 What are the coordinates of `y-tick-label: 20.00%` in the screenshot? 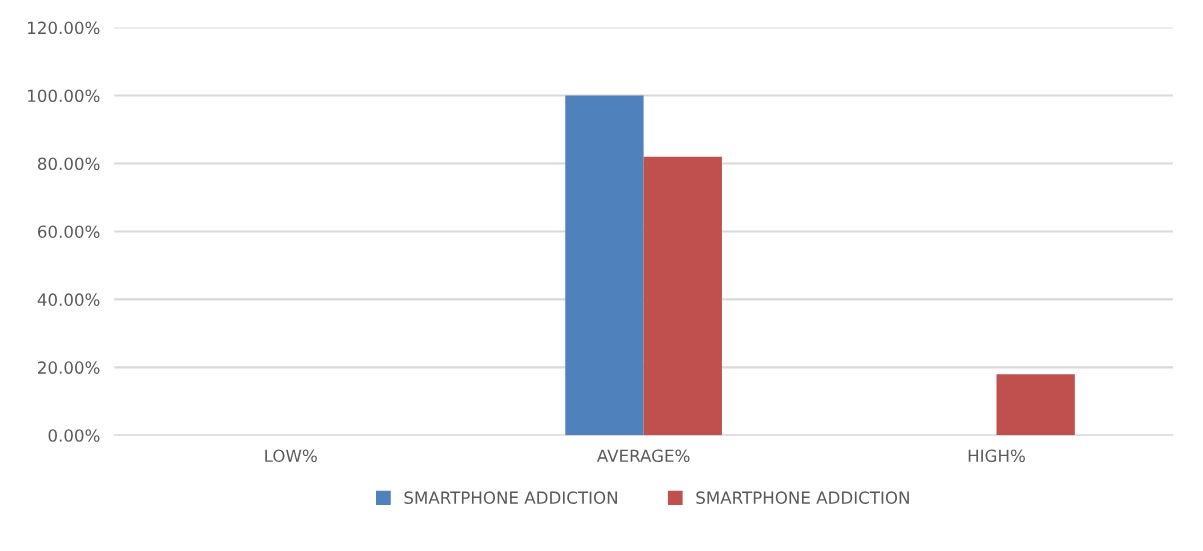 It's located at (69, 367).